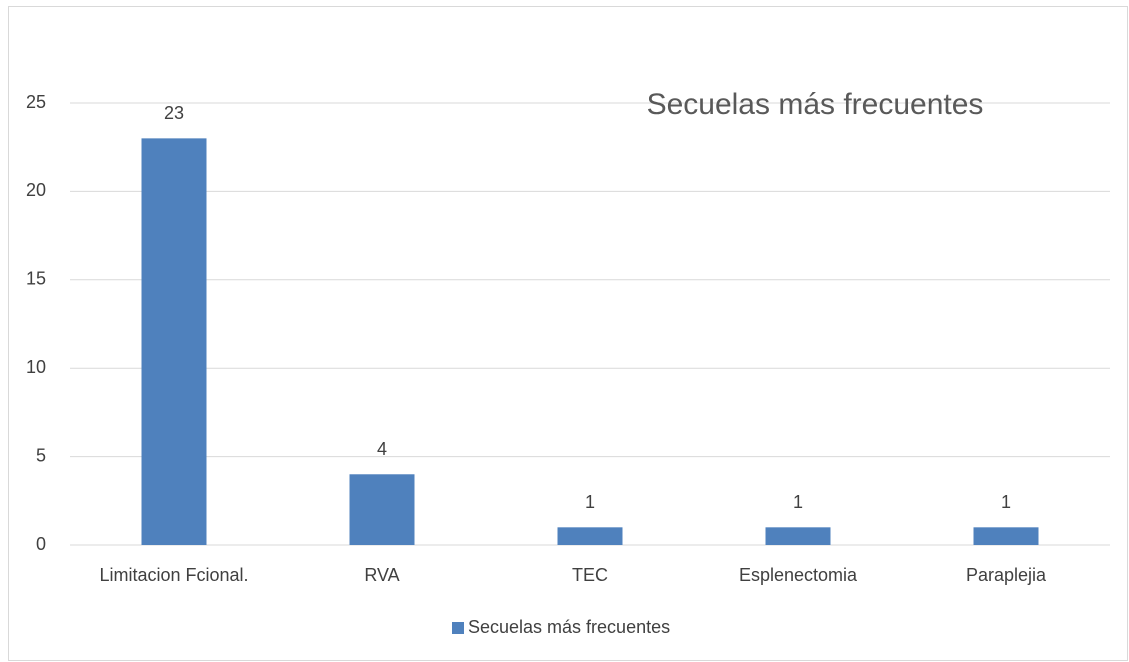 This screenshot has width=1129, height=662. What do you see at coordinates (381, 575) in the screenshot?
I see `x-tick-label: RVA` at bounding box center [381, 575].